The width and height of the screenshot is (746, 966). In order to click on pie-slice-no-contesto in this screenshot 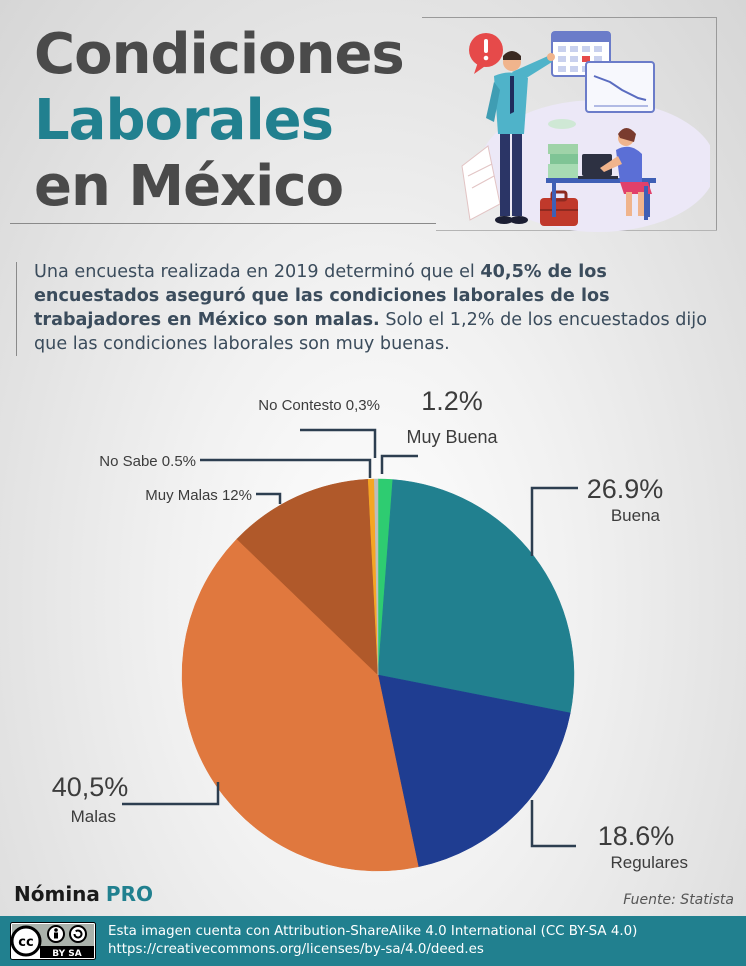, I will do `click(376, 577)`.